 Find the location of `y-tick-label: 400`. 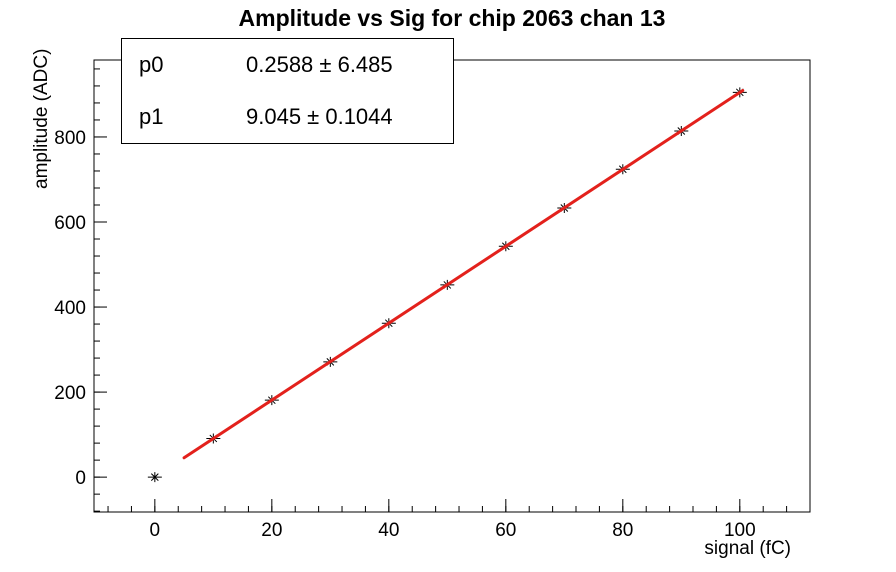

y-tick-label: 400 is located at coordinates (70, 308).